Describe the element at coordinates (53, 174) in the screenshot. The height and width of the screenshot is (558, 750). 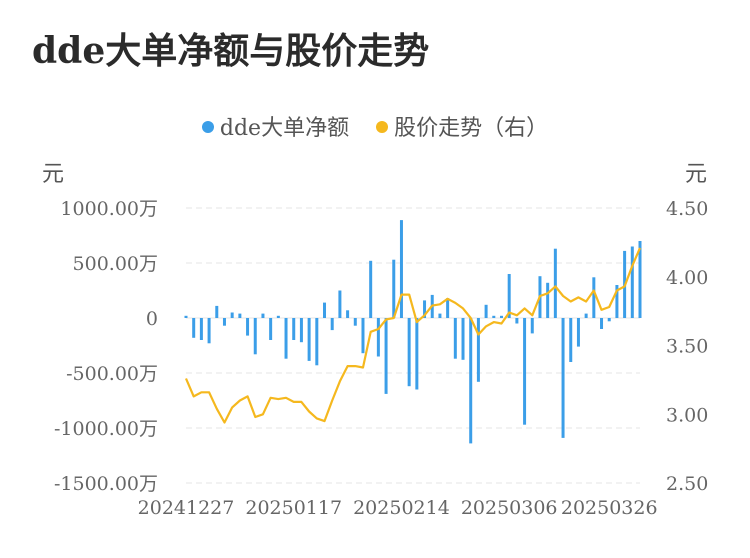
I see `left-axis-unit: 元` at that location.